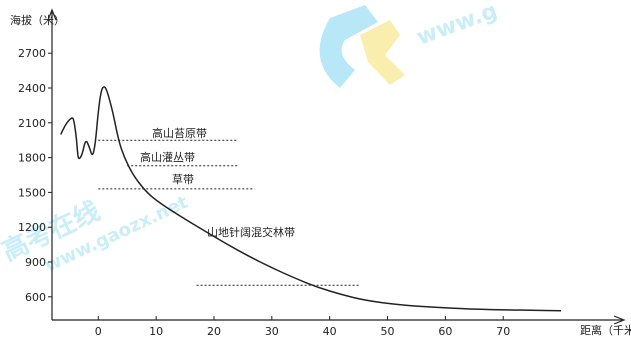  I want to click on x-tick-label: 20, so click(214, 331).